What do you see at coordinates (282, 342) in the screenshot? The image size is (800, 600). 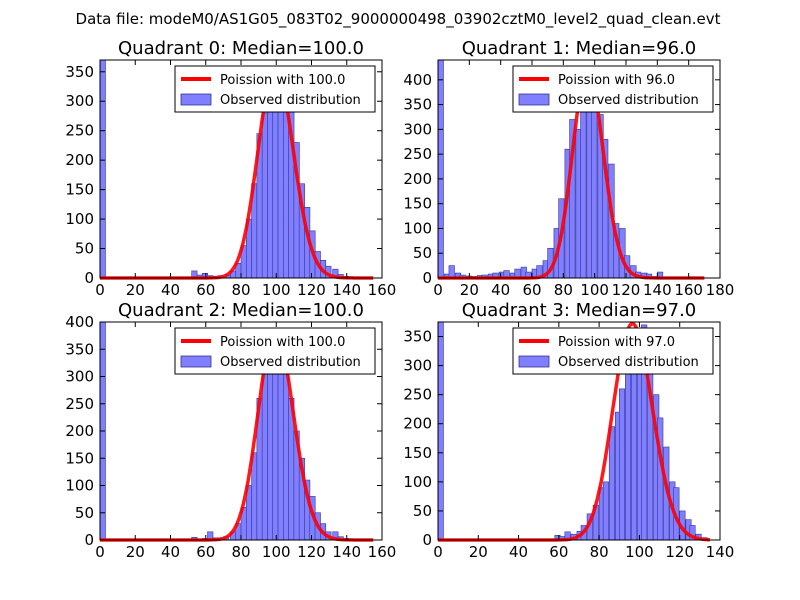 I see `legend-poisson-label: Poission with 100.0` at bounding box center [282, 342].